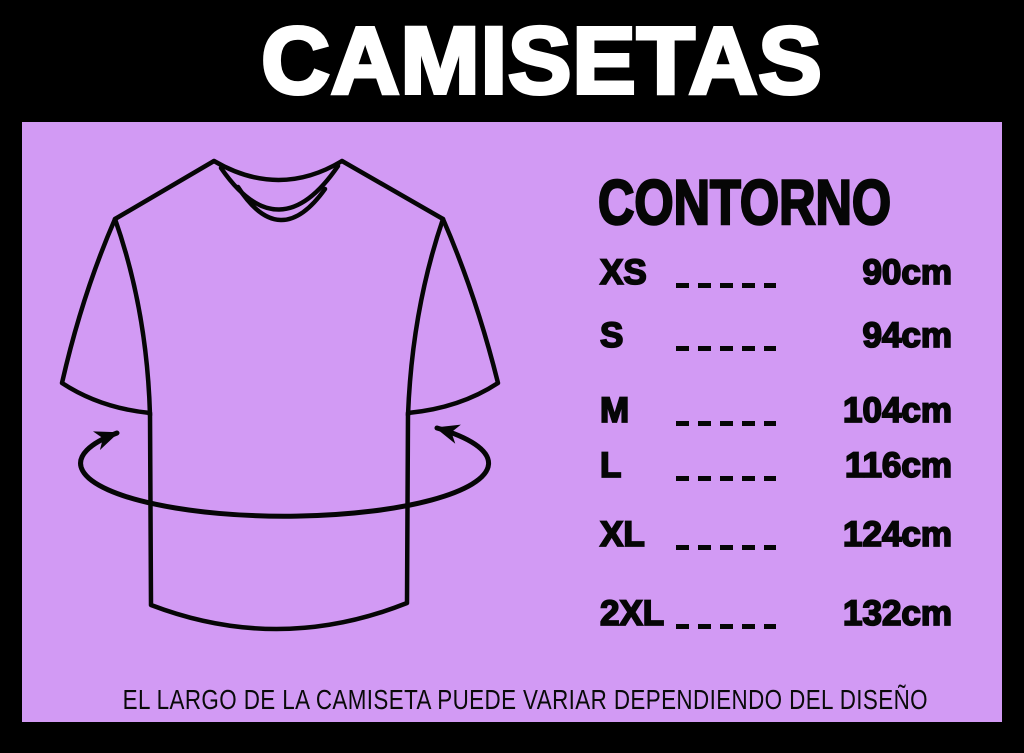  I want to click on size-value: 90cm, so click(907, 272).